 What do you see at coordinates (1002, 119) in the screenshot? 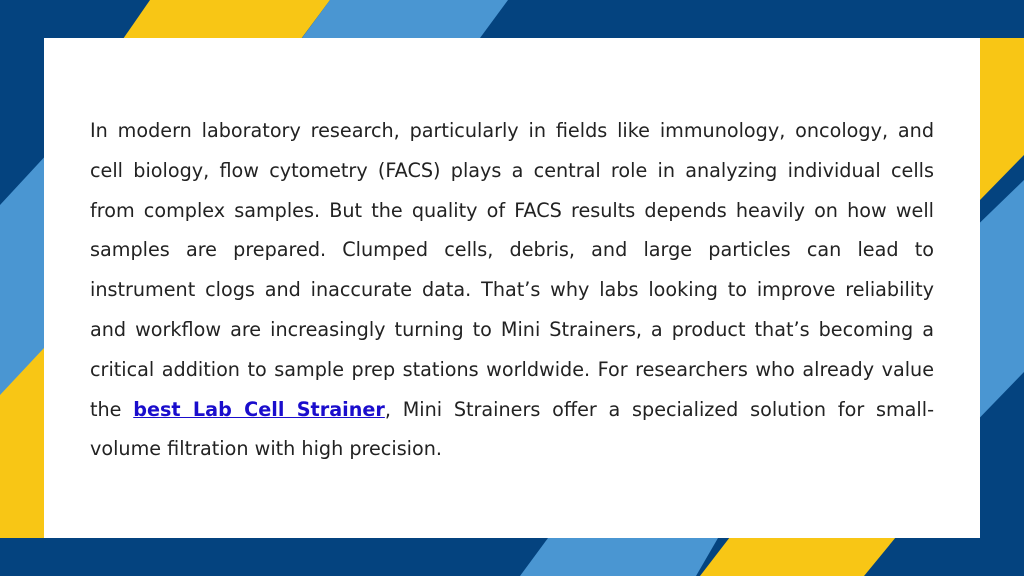
I see `right-yellow-stripe` at bounding box center [1002, 119].